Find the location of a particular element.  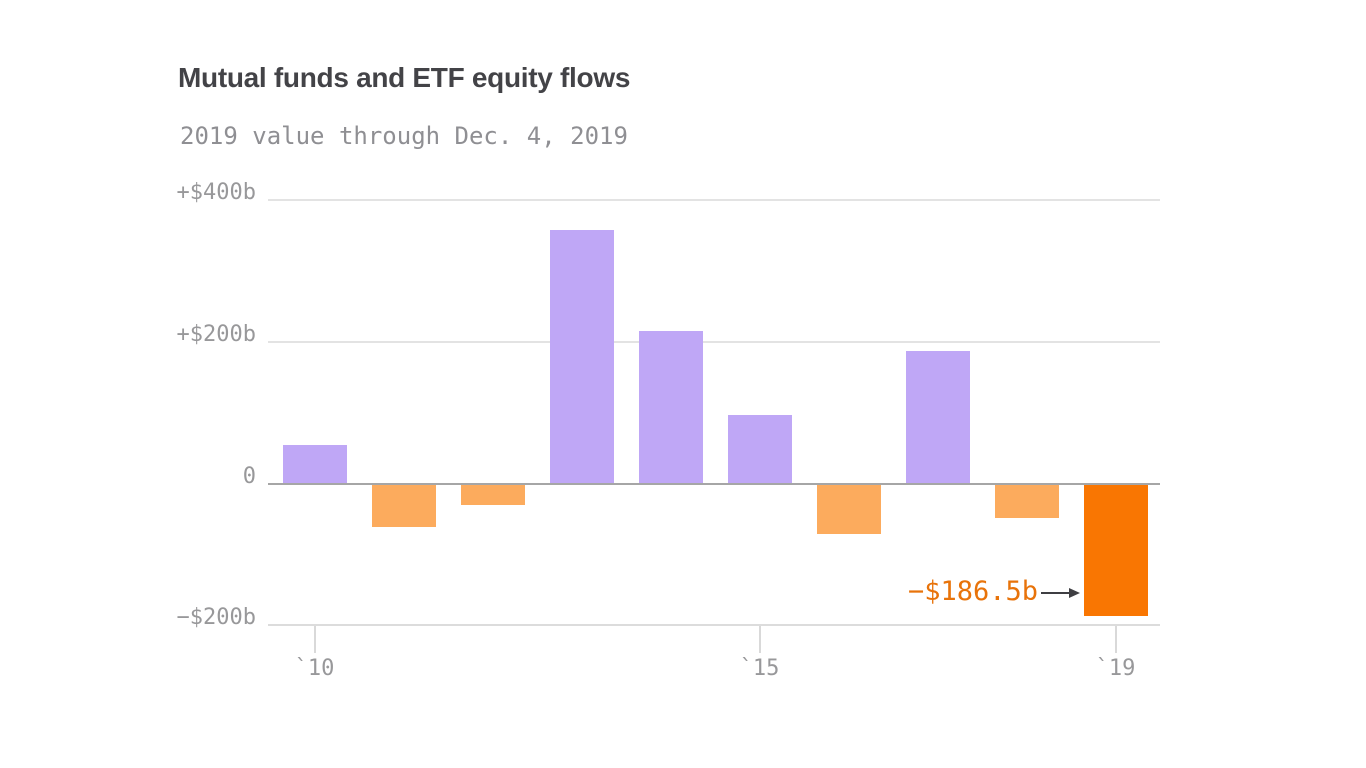

x-axis-label-2015: `15 is located at coordinates (759, 668).